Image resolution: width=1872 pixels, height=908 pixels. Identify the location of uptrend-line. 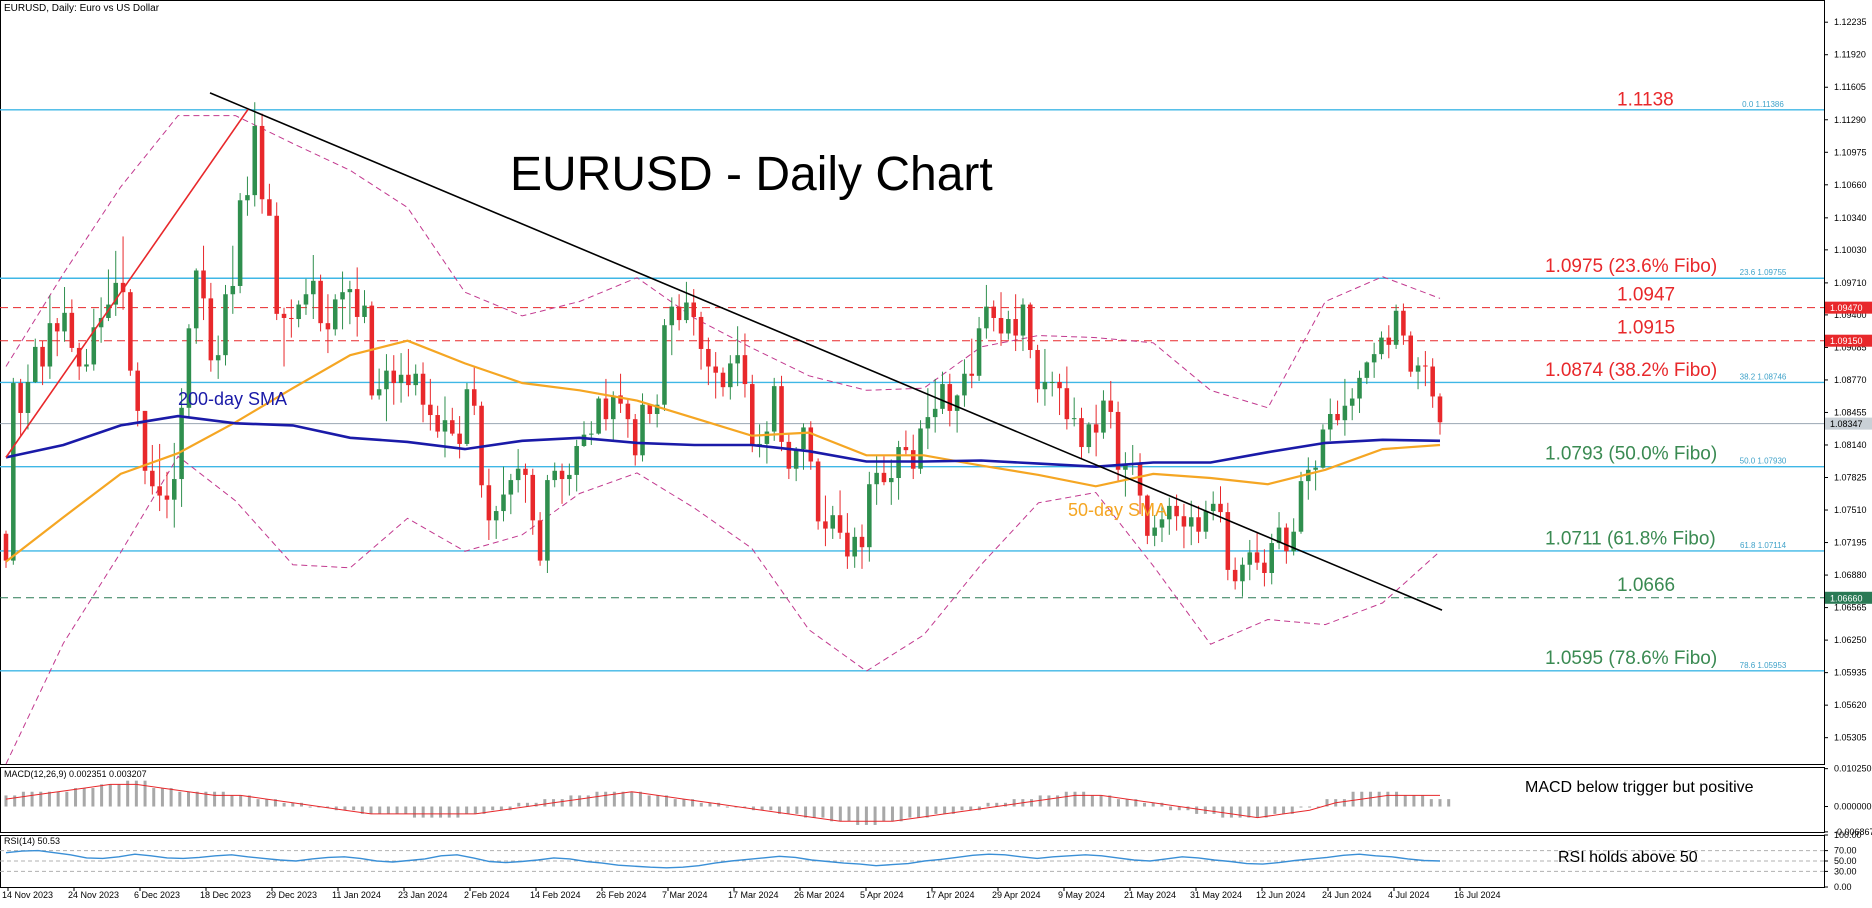
(127, 283).